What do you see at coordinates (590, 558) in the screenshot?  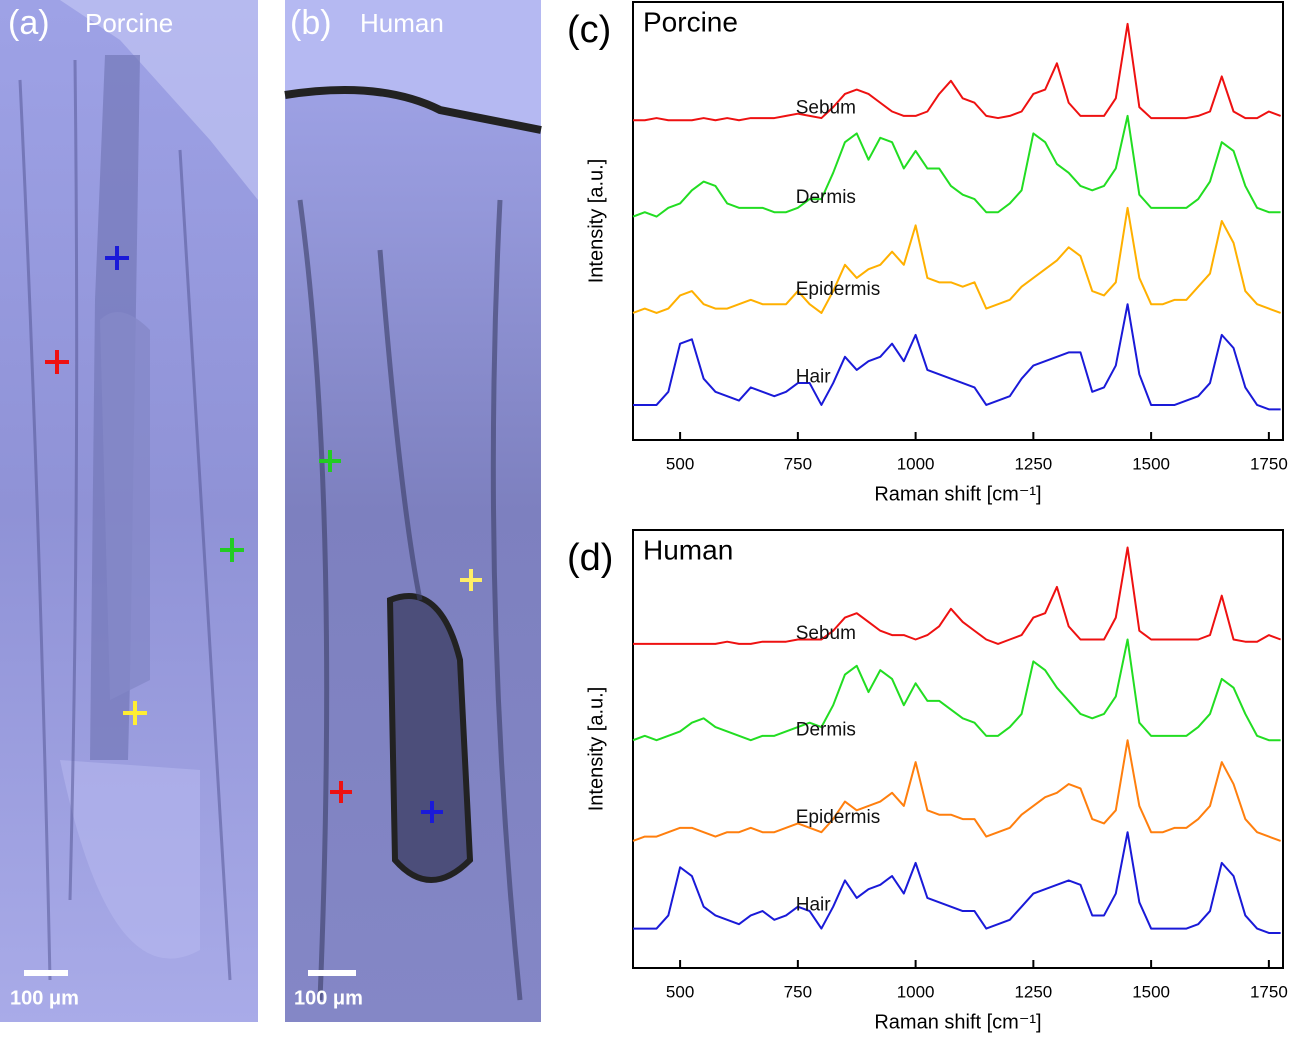 I see `chart-label: (d)` at bounding box center [590, 558].